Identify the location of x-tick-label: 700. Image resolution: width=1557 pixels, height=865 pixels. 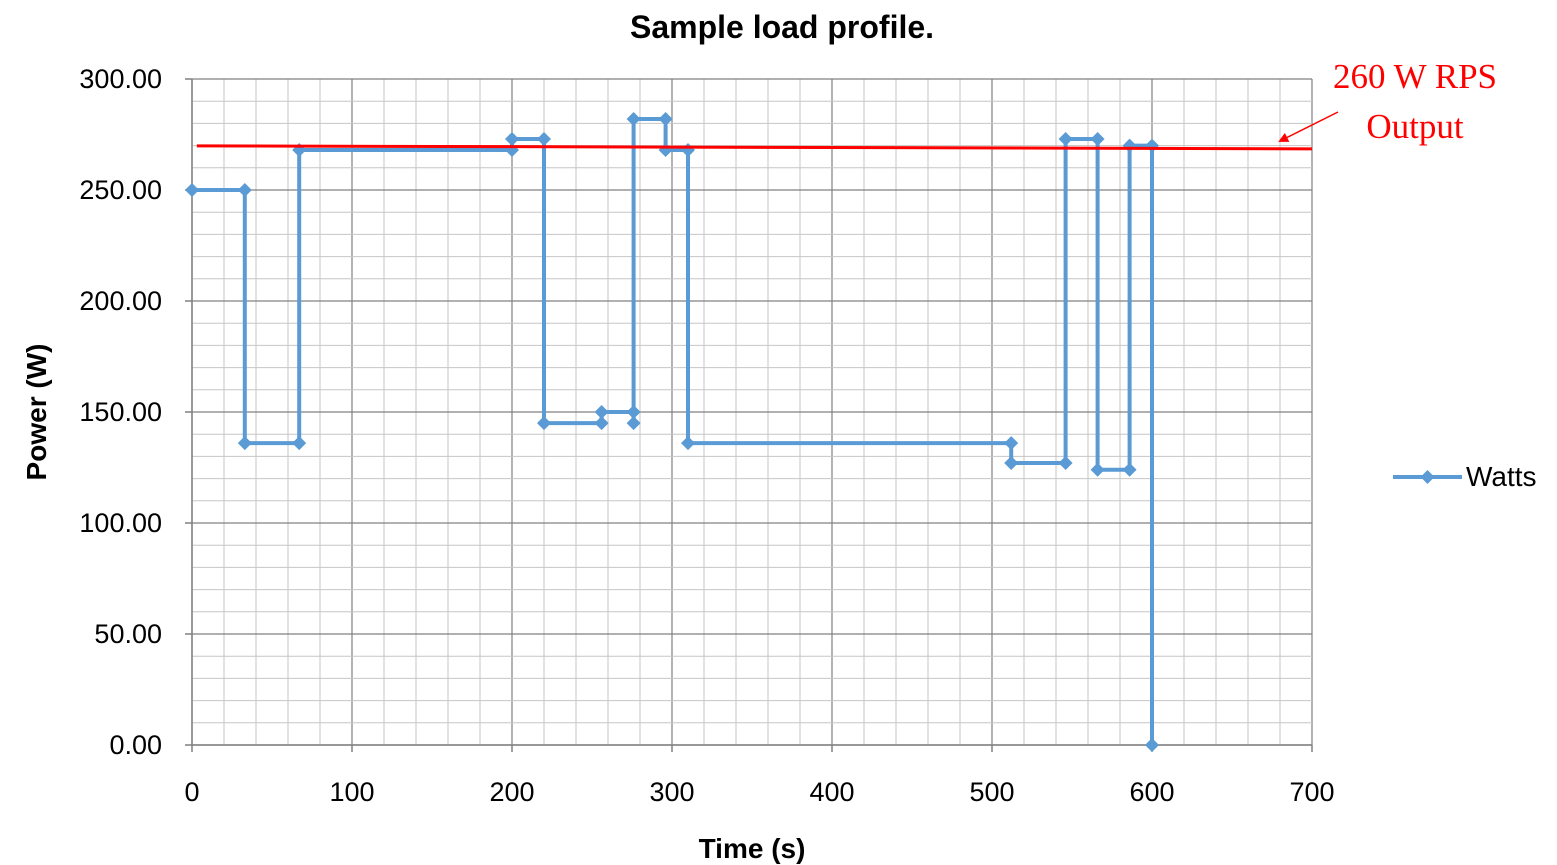
(1311, 792).